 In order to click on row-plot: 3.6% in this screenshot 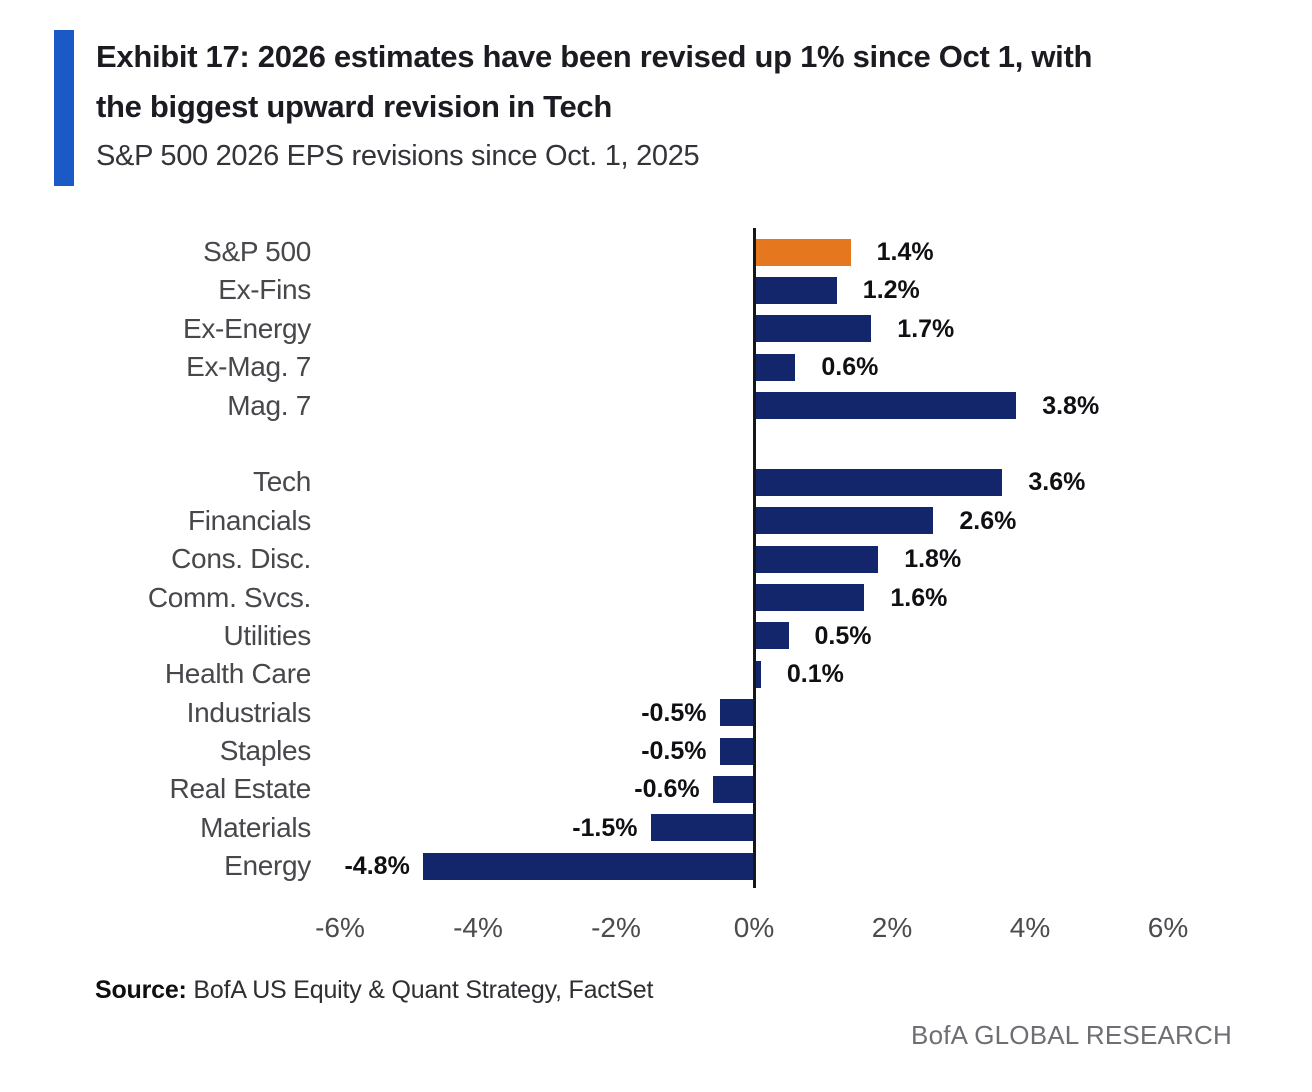, I will do `click(811, 482)`.